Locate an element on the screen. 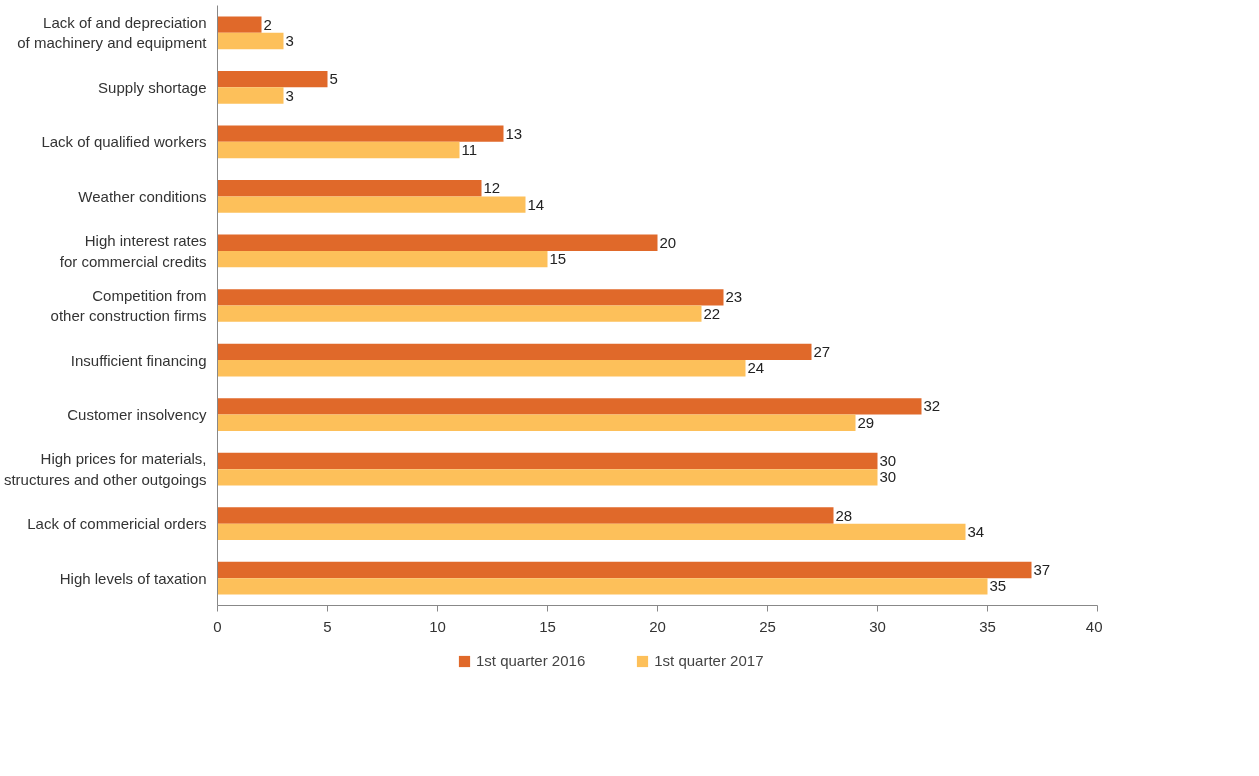 This screenshot has width=1259, height=776. x-tick-label: 15 is located at coordinates (547, 626).